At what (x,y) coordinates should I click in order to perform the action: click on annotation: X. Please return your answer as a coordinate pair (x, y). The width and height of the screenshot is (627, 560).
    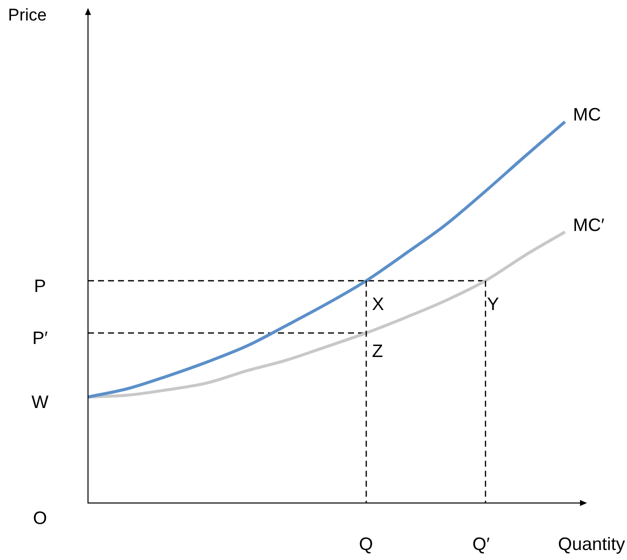
    Looking at the image, I should click on (378, 304).